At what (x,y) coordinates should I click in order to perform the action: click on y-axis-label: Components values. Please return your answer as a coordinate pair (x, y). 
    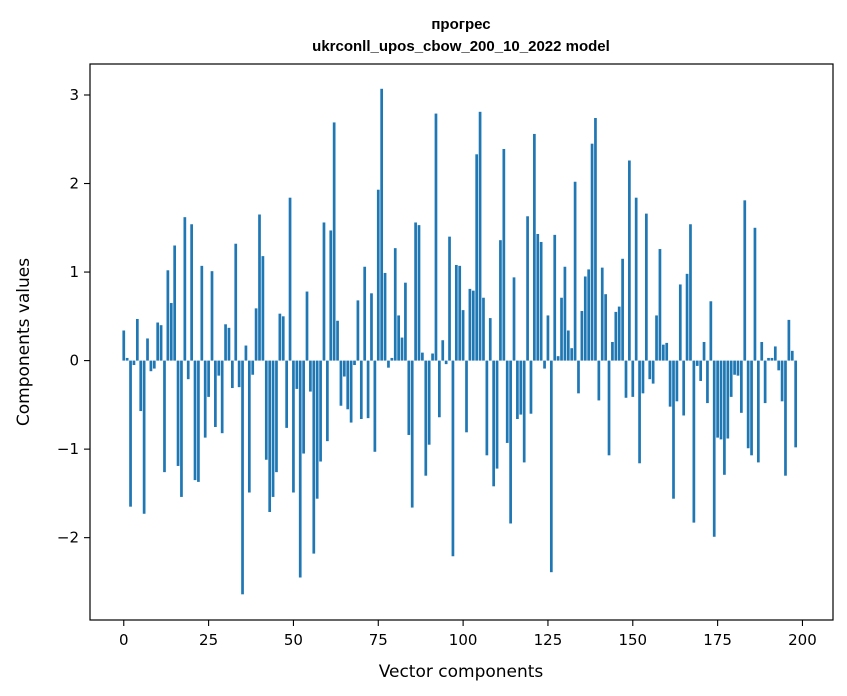
    Looking at the image, I should click on (24, 342).